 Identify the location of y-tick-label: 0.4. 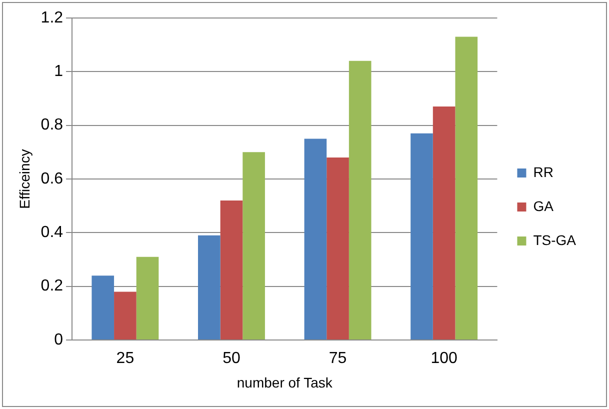
(52, 233).